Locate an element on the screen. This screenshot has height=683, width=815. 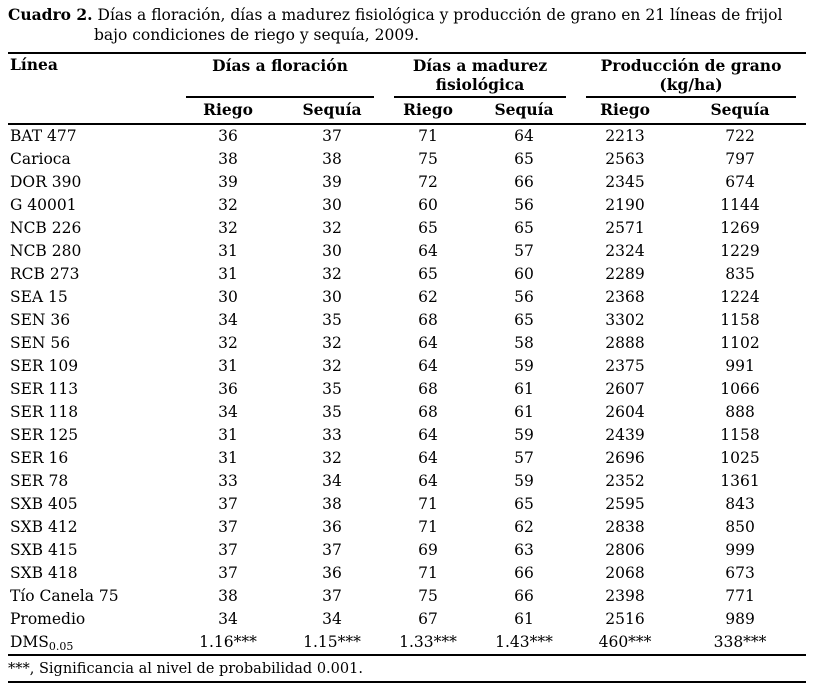
line-name-cell: Carioca is located at coordinates (40, 159).